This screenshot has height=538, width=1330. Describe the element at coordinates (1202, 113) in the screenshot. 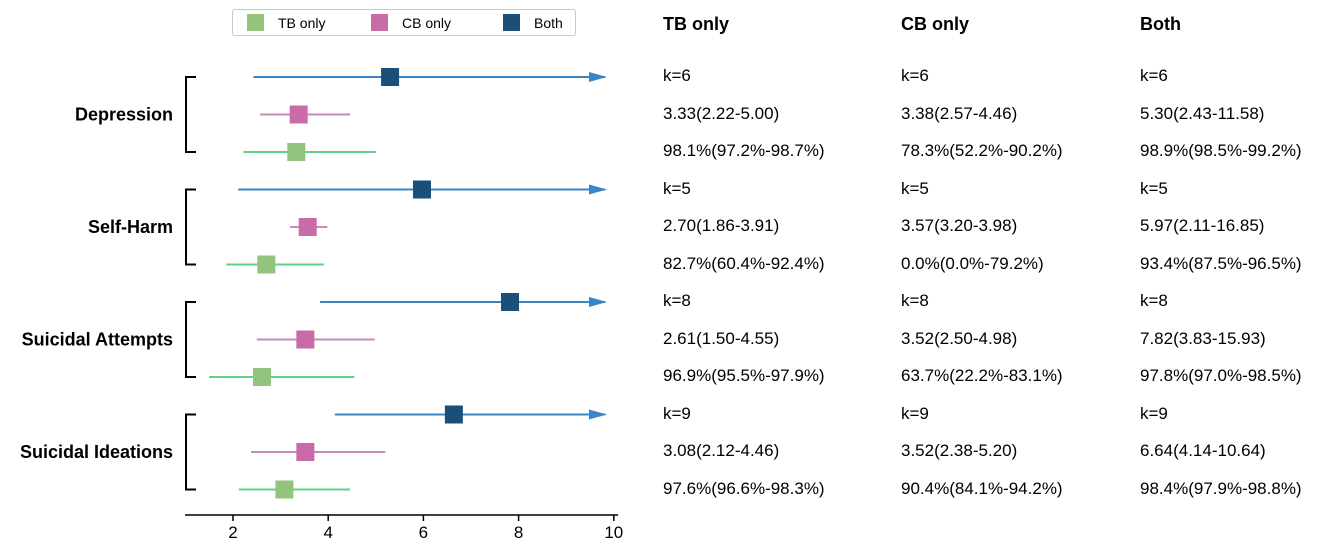

I see `table-cell: 5.30(2.43-11.58)` at that location.